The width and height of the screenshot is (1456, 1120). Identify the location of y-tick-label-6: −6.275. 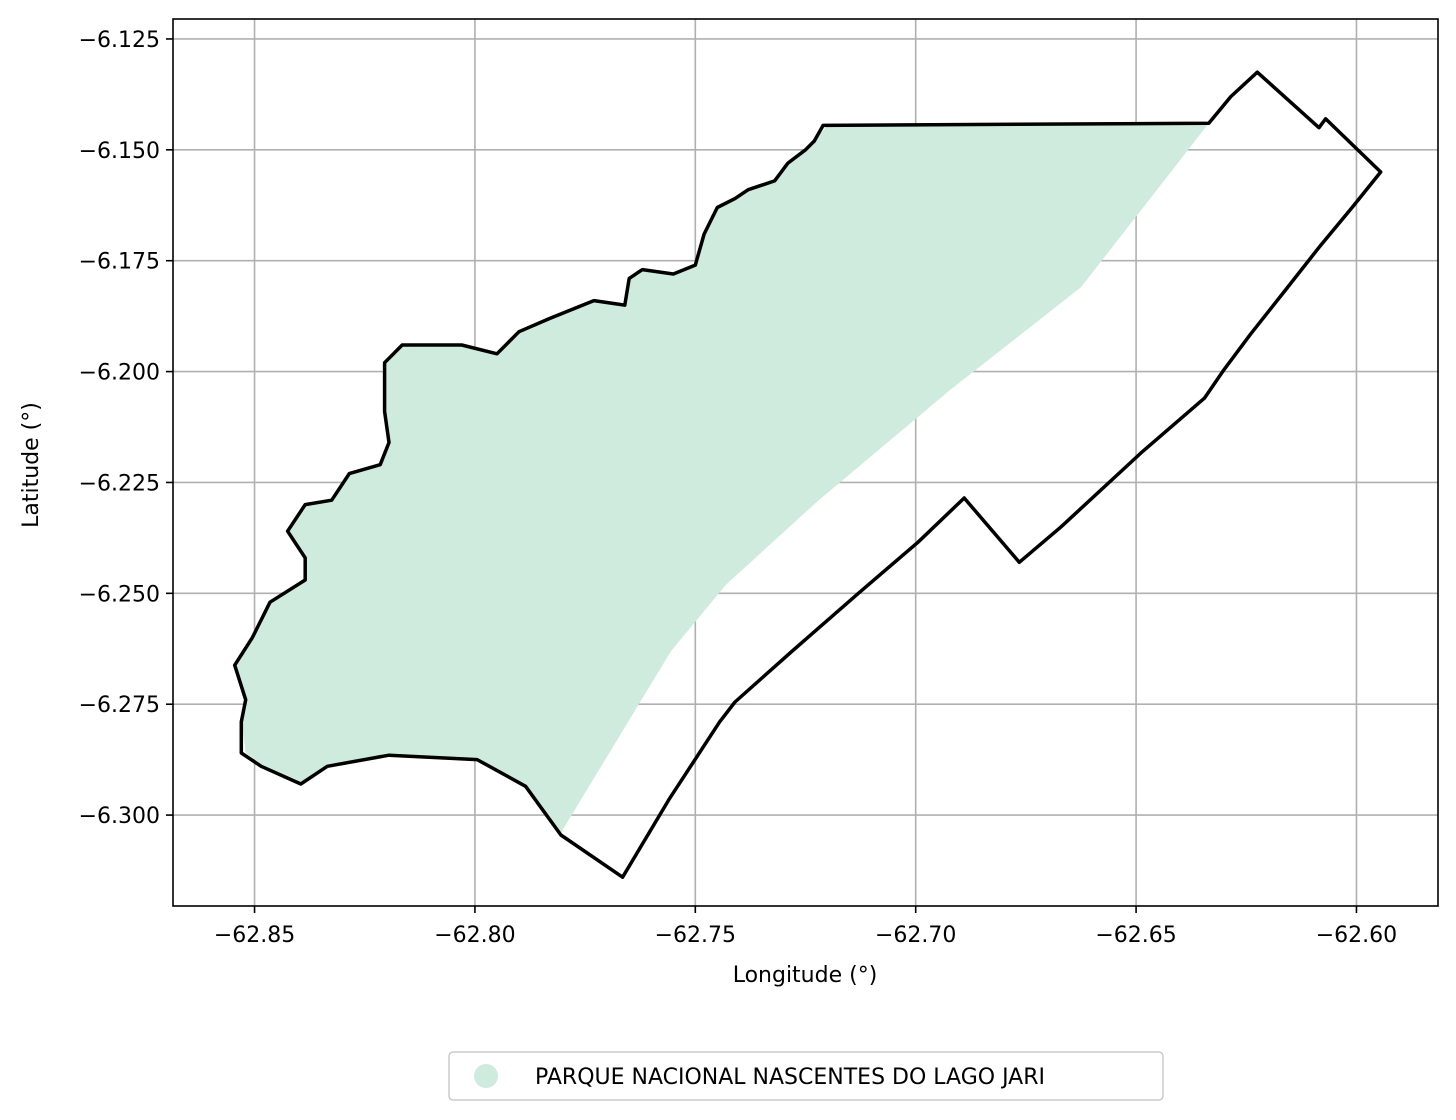
(119, 705).